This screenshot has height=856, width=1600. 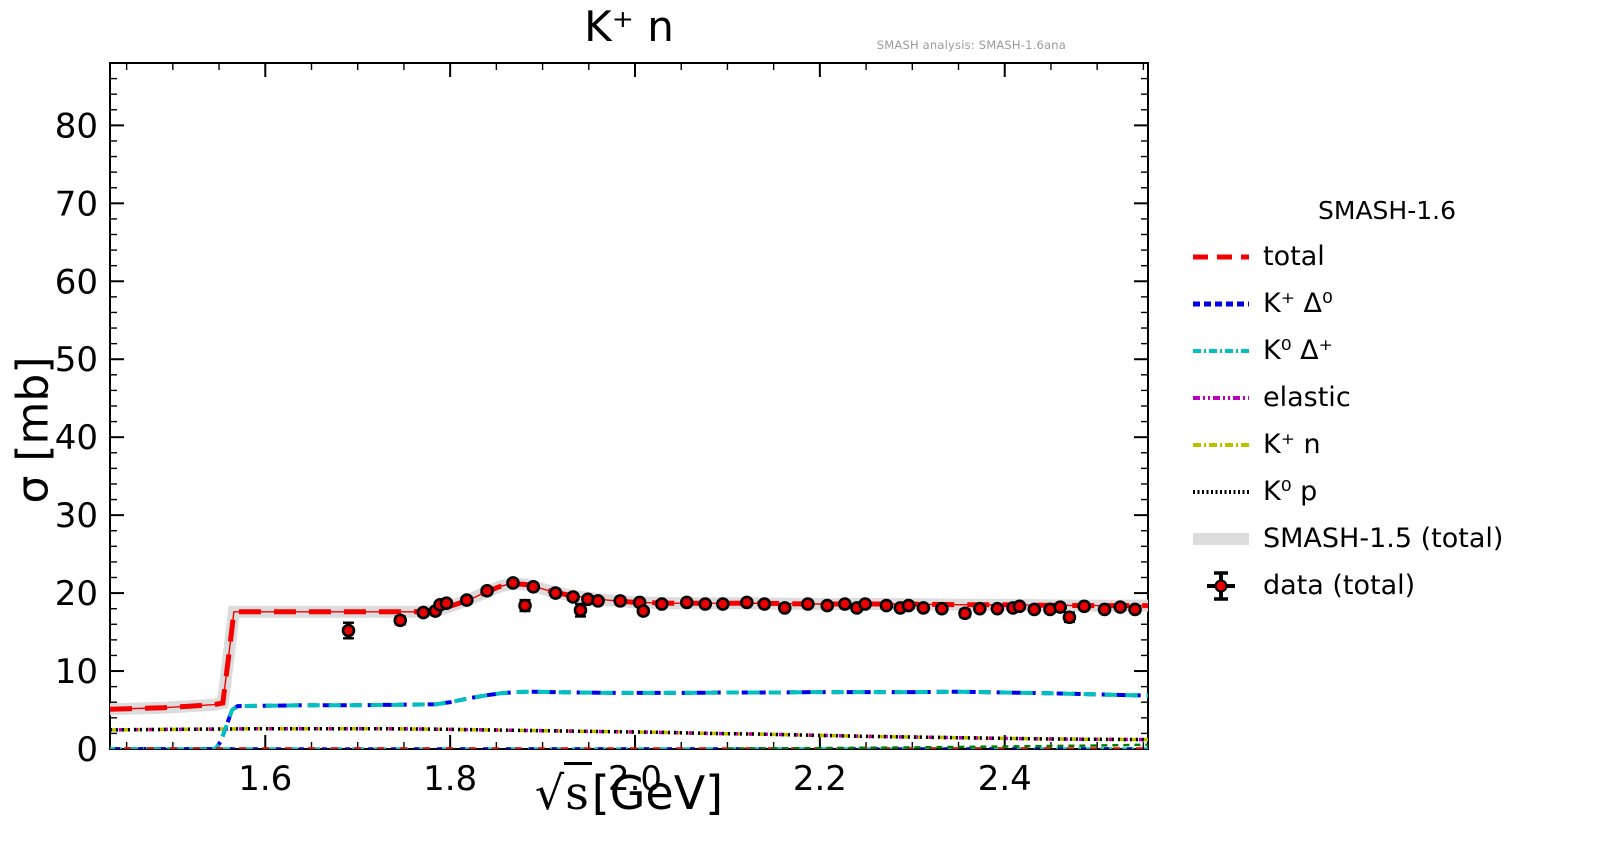 I want to click on legend-item-data-total-: data (total), so click(x=1392, y=585).